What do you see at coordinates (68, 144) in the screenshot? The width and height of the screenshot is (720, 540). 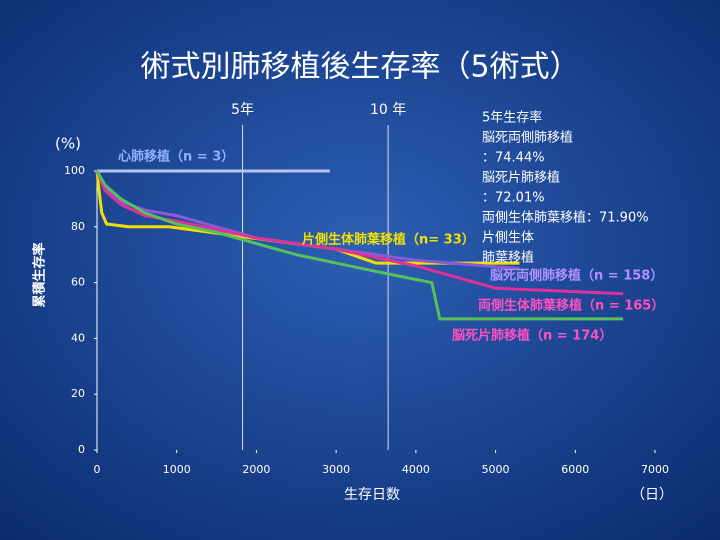 I see `y-unit: (%)` at bounding box center [68, 144].